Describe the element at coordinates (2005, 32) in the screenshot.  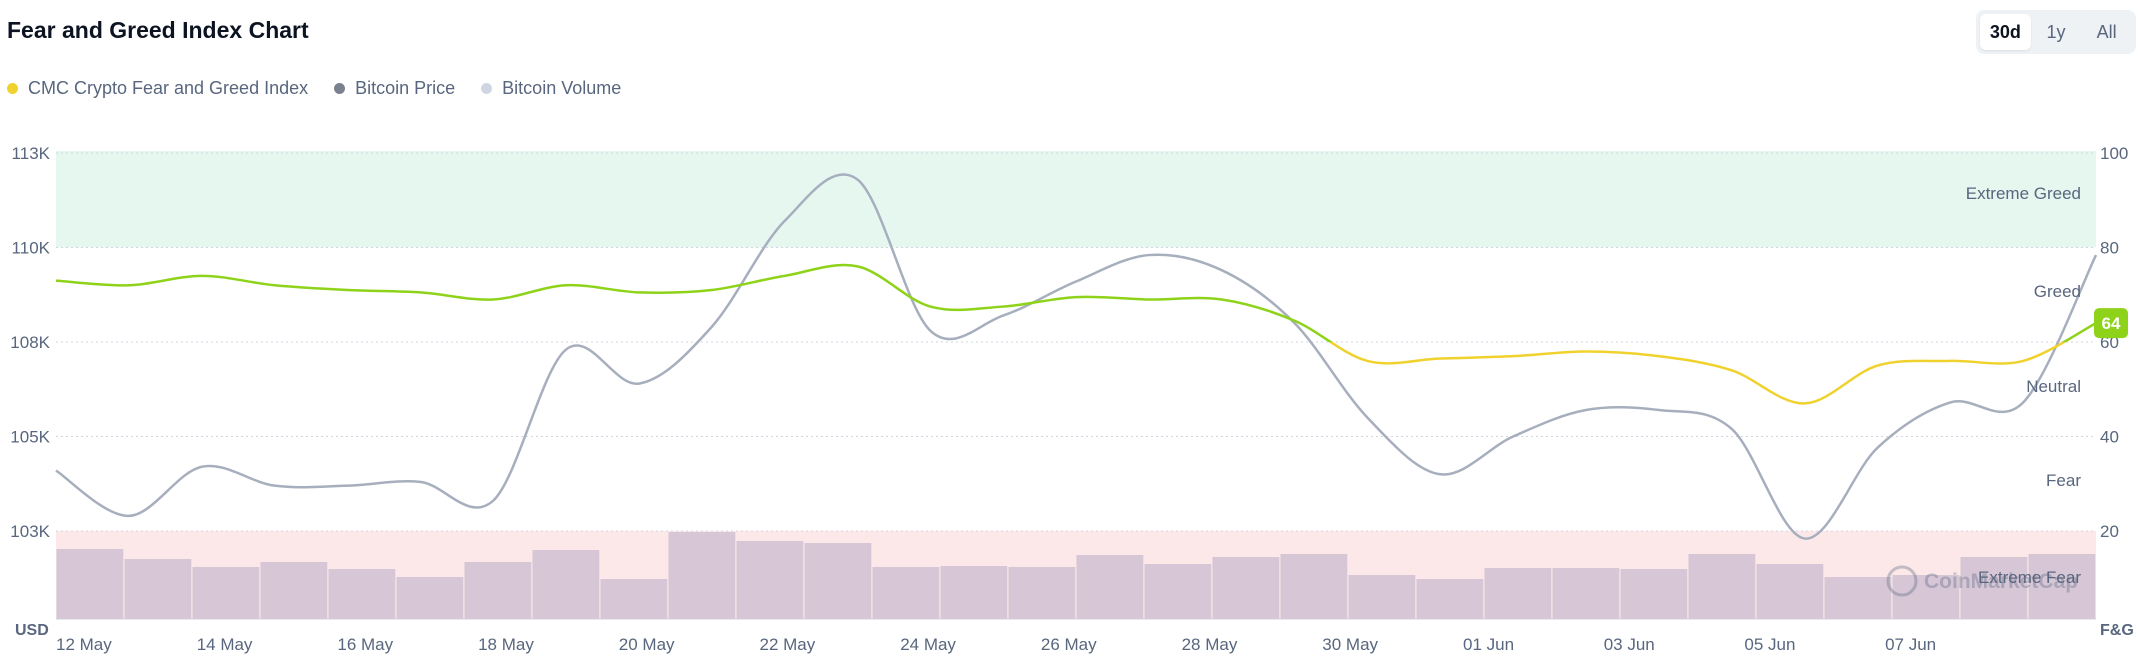
I see `range-30d-button: 30d` at that location.